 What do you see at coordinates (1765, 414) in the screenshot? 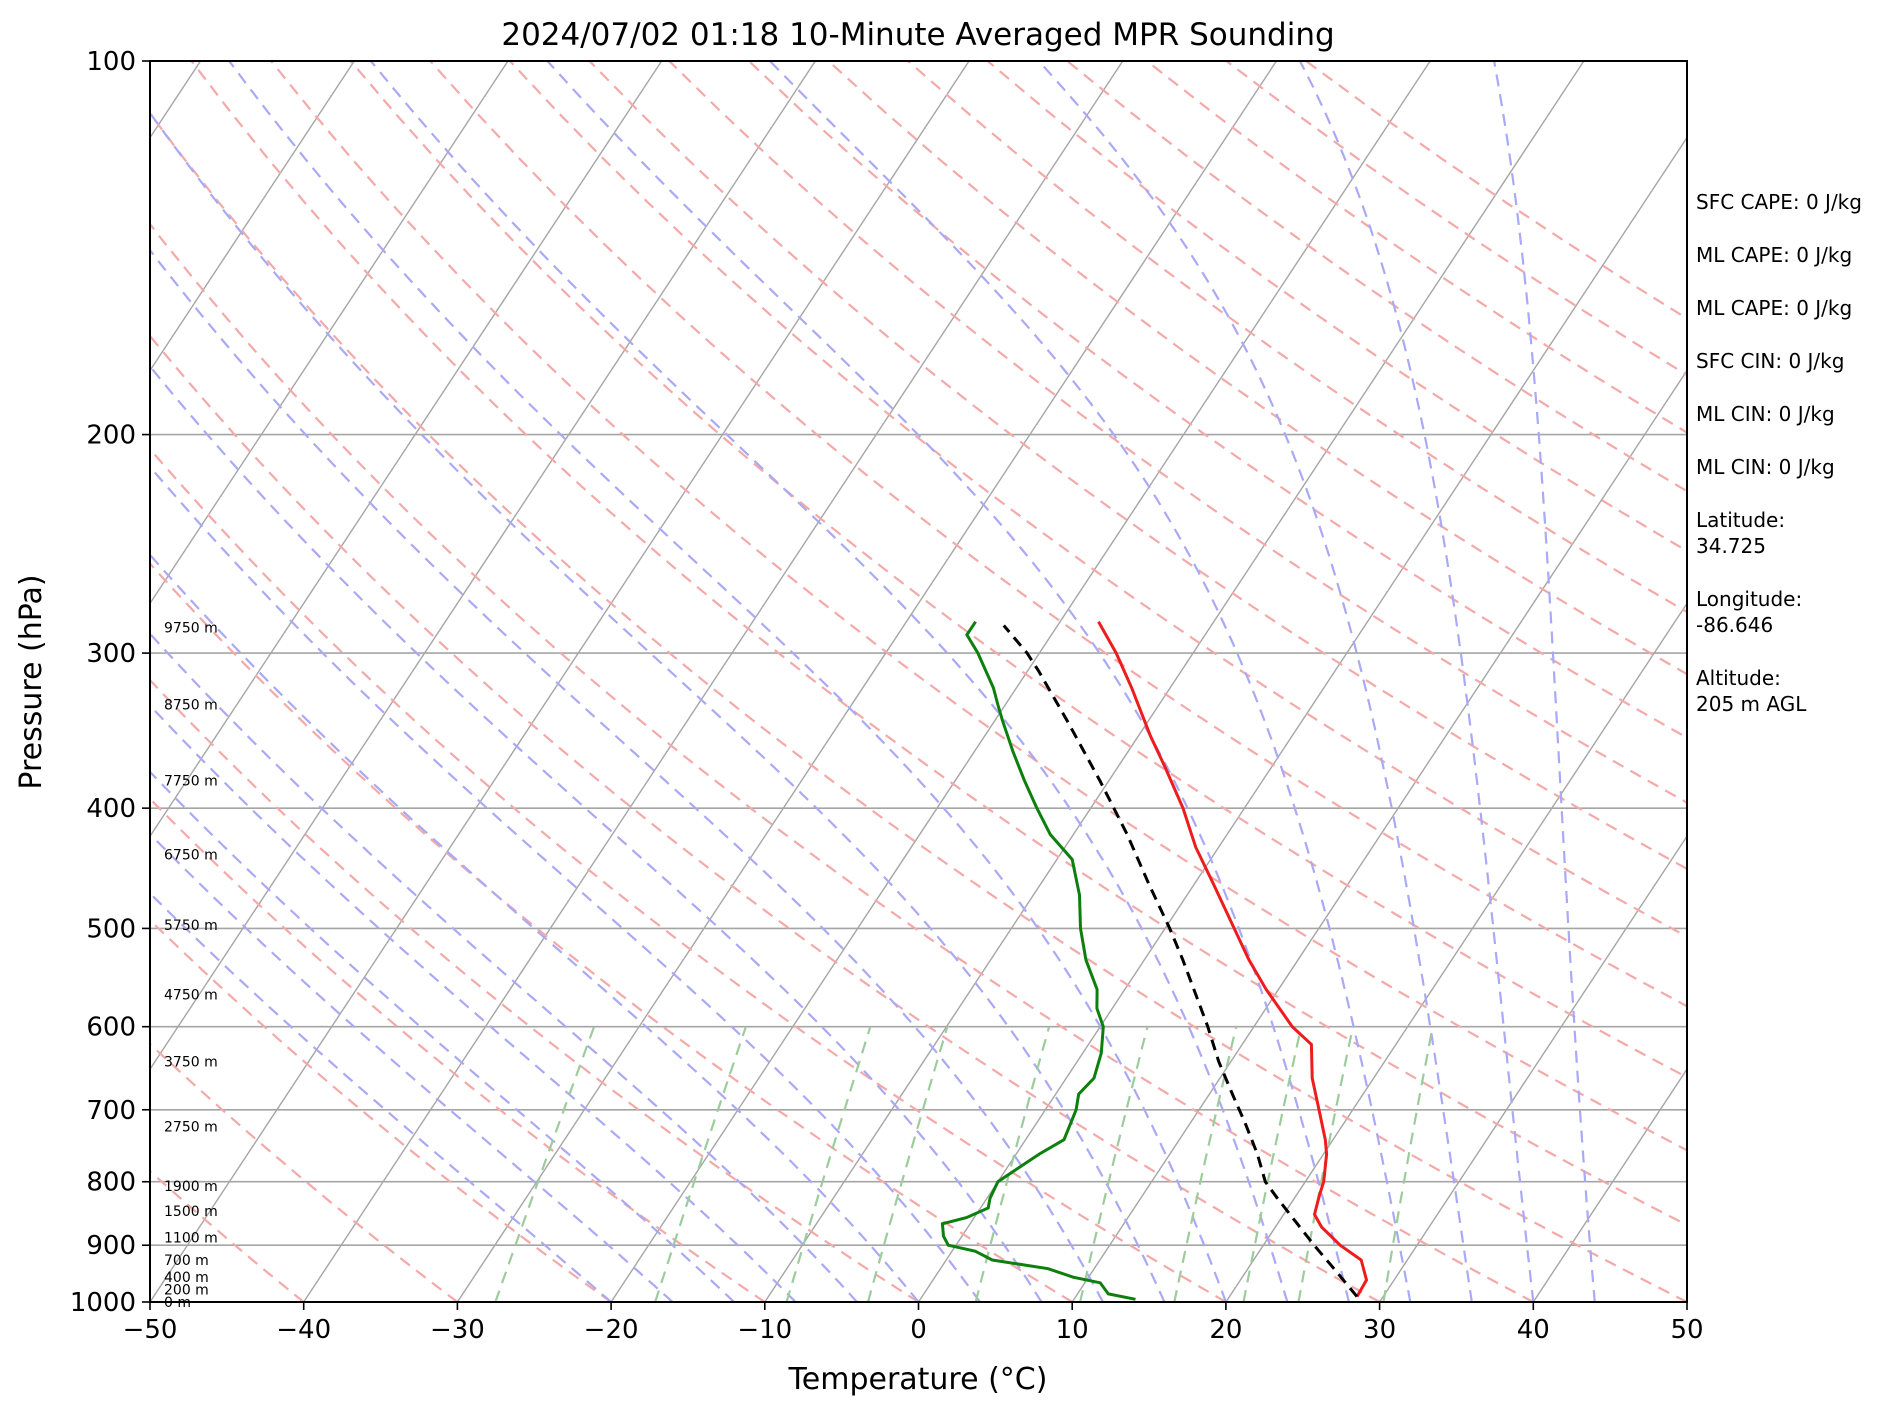
I see `ml-cin-stat: ML CIN: 0 J/kg` at bounding box center [1765, 414].